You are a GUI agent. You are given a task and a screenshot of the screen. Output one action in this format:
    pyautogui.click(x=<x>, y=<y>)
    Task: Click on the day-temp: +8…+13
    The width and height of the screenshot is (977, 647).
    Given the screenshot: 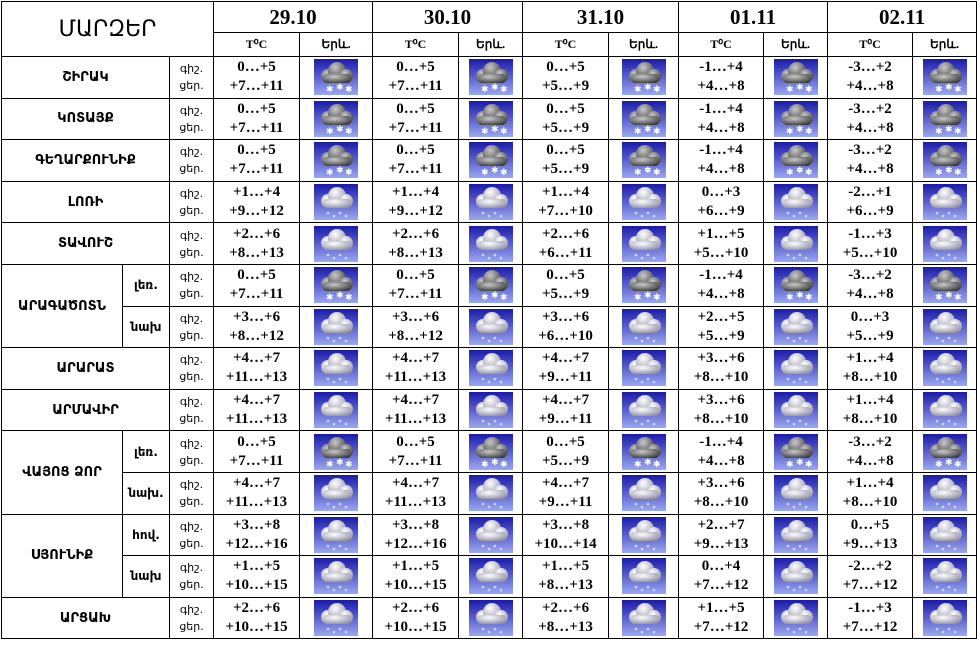 What is the action you would take?
    pyautogui.click(x=565, y=627)
    